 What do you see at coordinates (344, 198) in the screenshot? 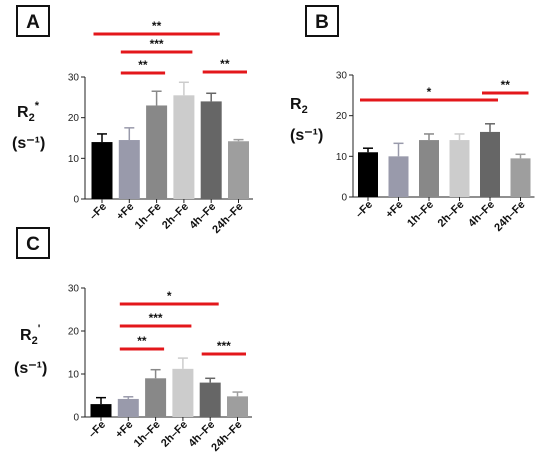
I see `y-tick-label-B-0: 0` at bounding box center [344, 198].